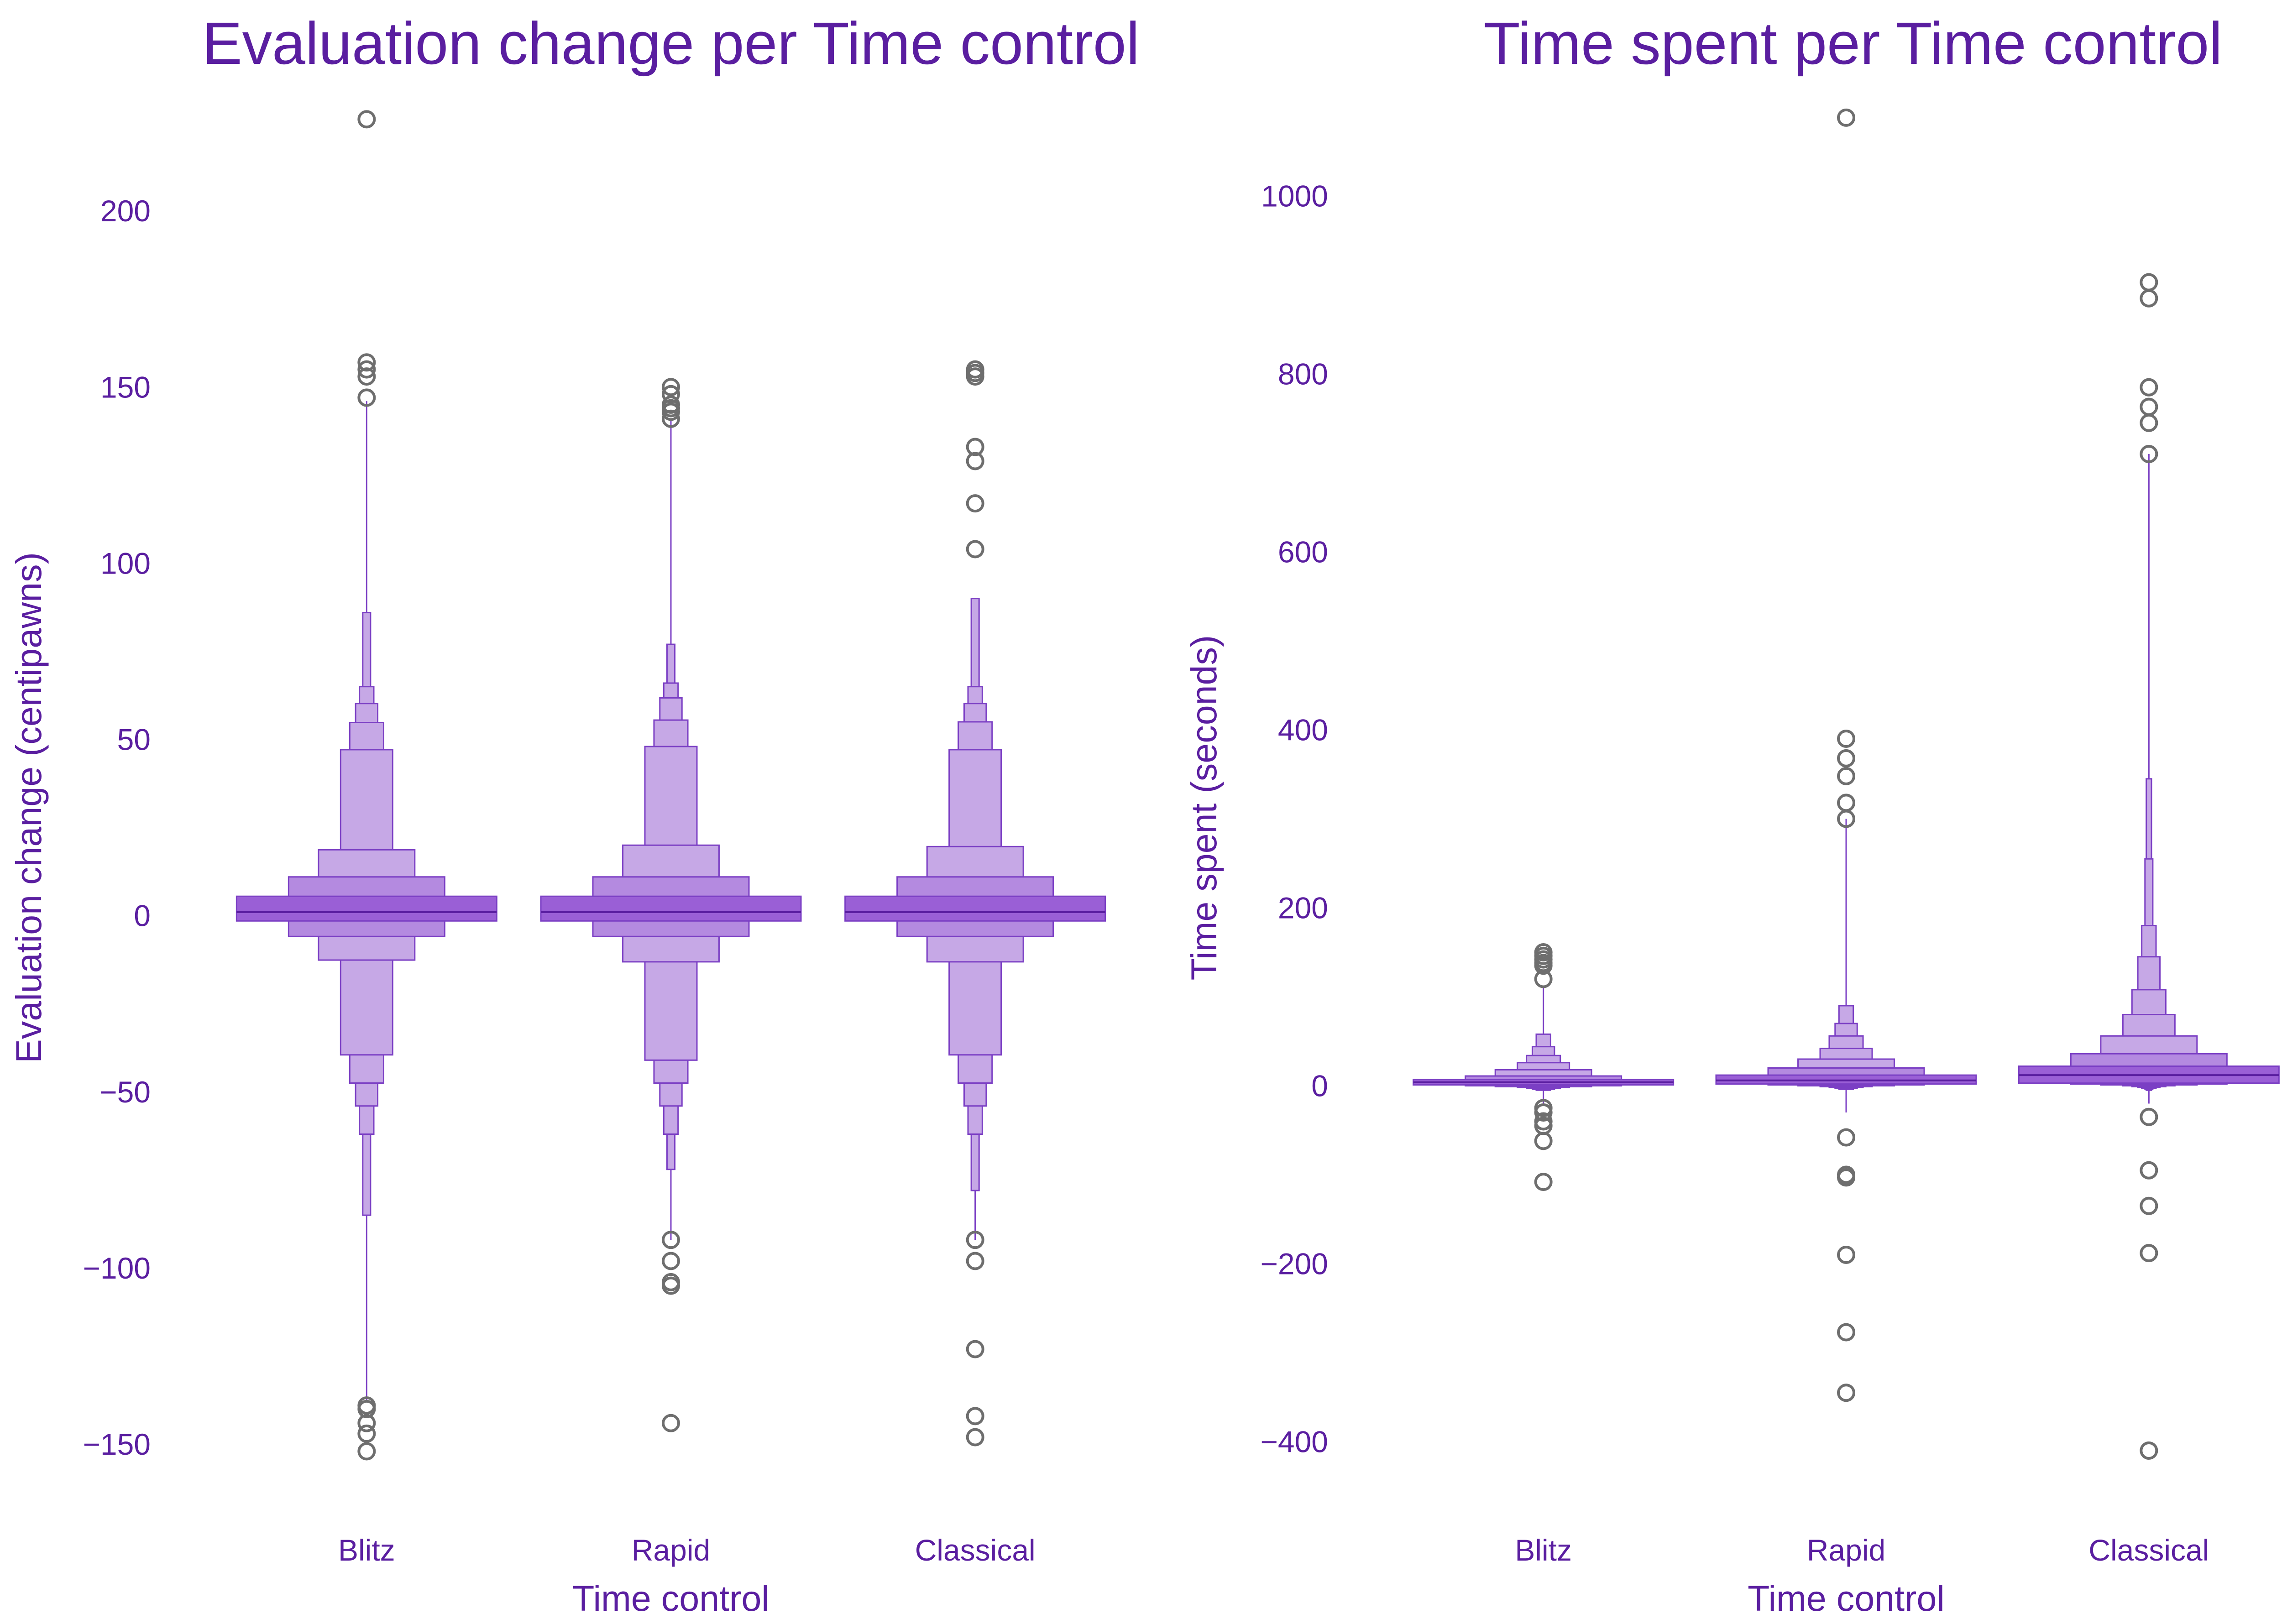  What do you see at coordinates (117, 1268) in the screenshot?
I see `y-tick-label: −100` at bounding box center [117, 1268].